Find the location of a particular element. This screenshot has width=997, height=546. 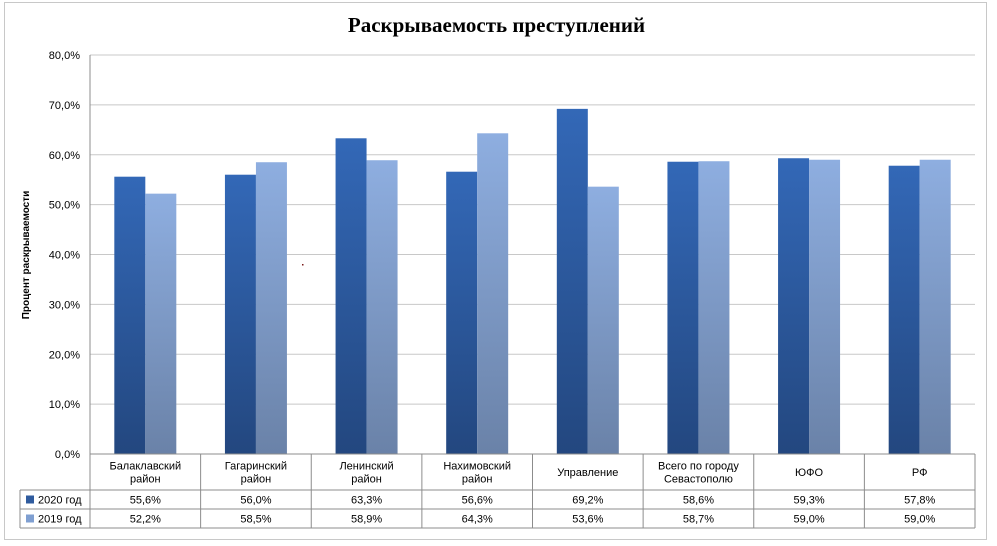

x-category-label: РФ is located at coordinates (920, 473).